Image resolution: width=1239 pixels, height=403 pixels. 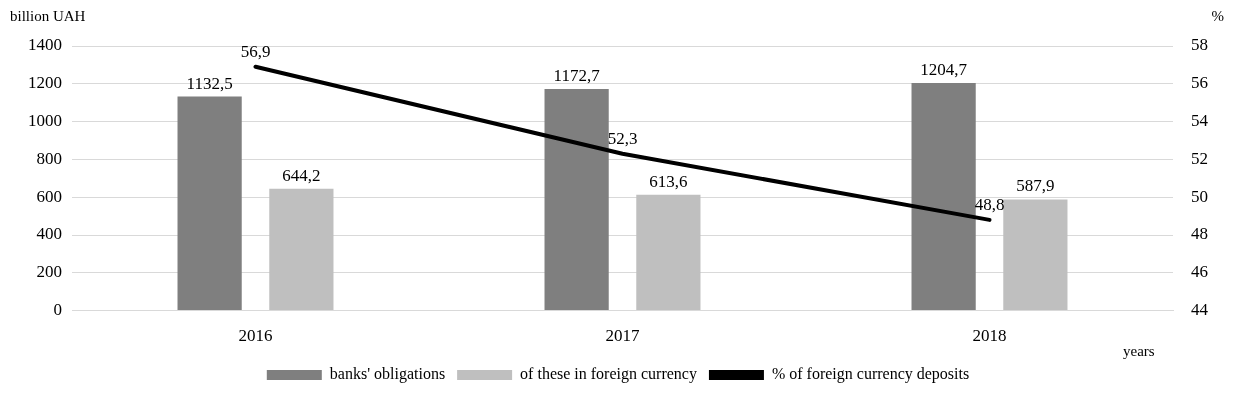 What do you see at coordinates (1217, 16) in the screenshot?
I see `y2-axis-title: %` at bounding box center [1217, 16].